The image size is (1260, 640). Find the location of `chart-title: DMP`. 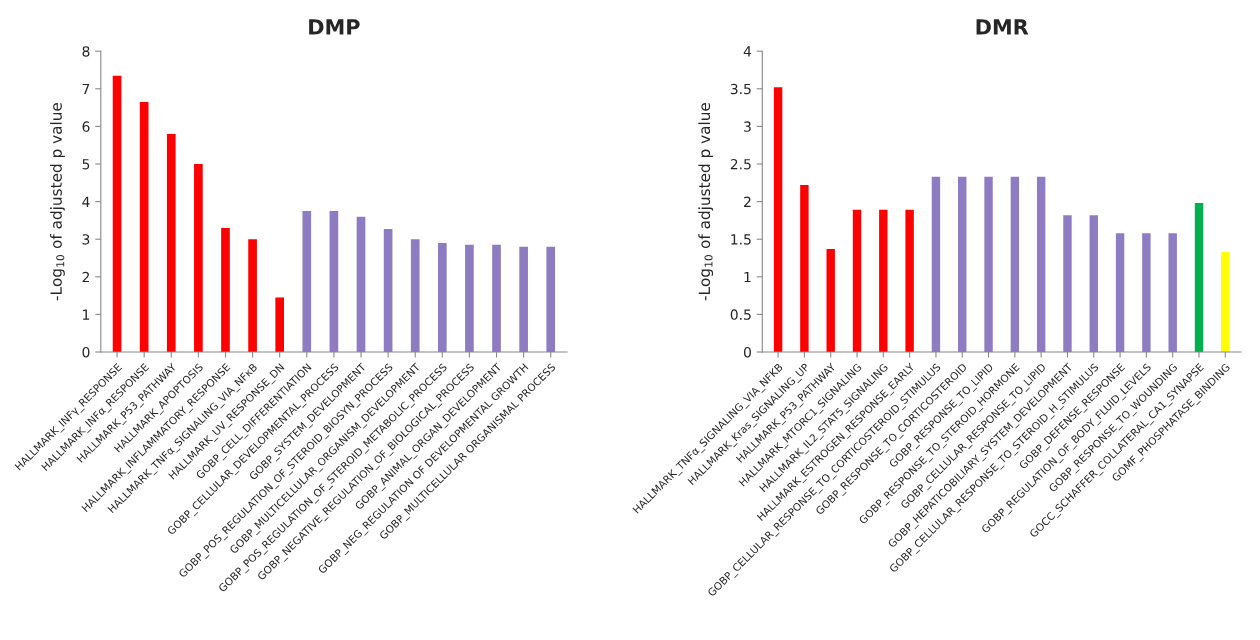

chart-title: DMP is located at coordinates (334, 27).